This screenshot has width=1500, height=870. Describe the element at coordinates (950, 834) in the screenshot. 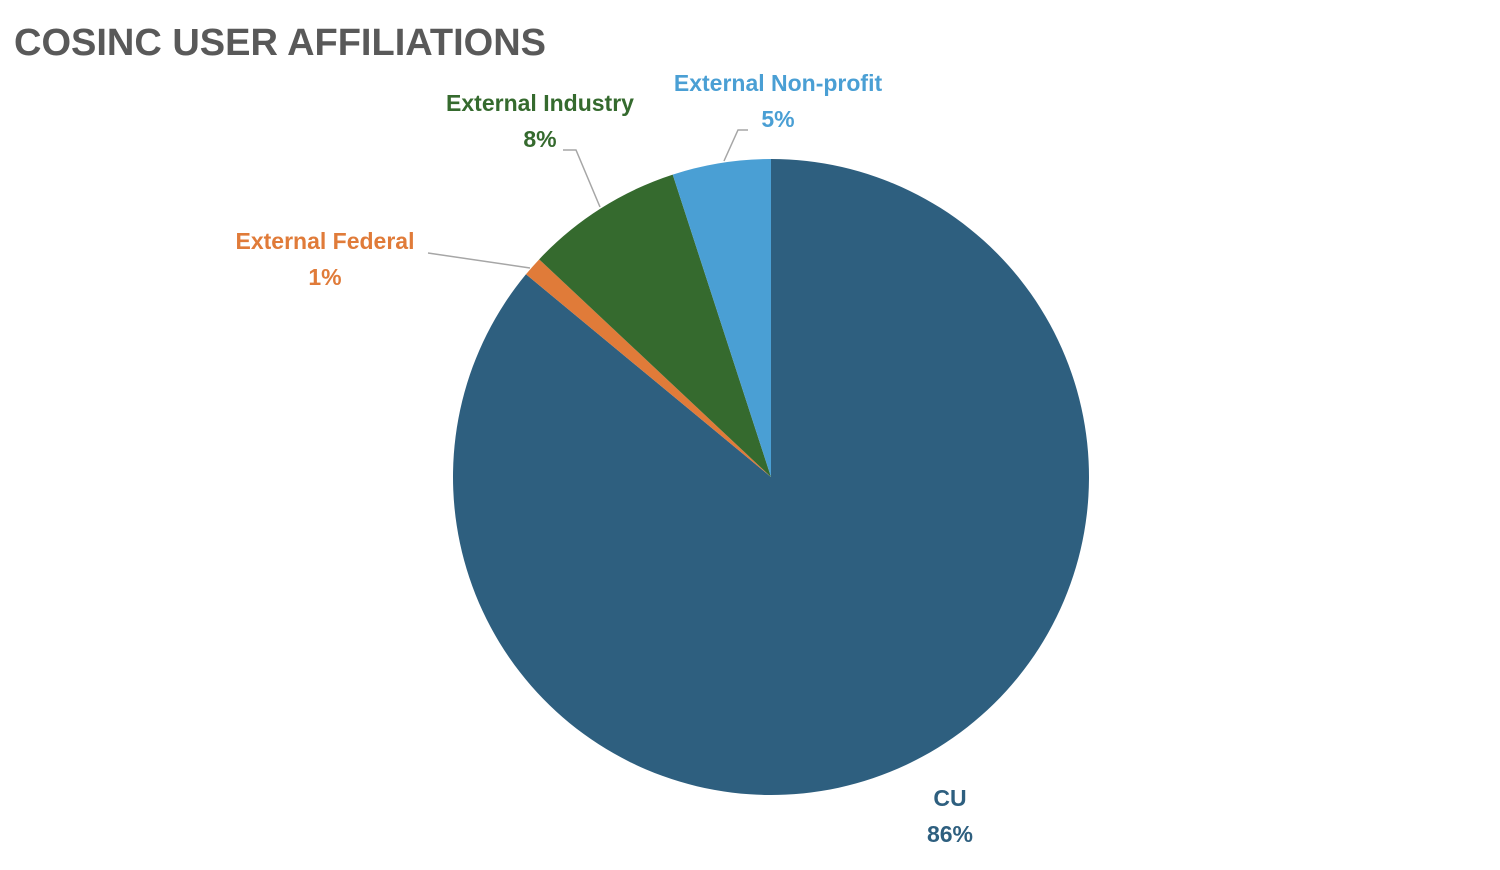

I see `slice-value-label: 86%` at that location.